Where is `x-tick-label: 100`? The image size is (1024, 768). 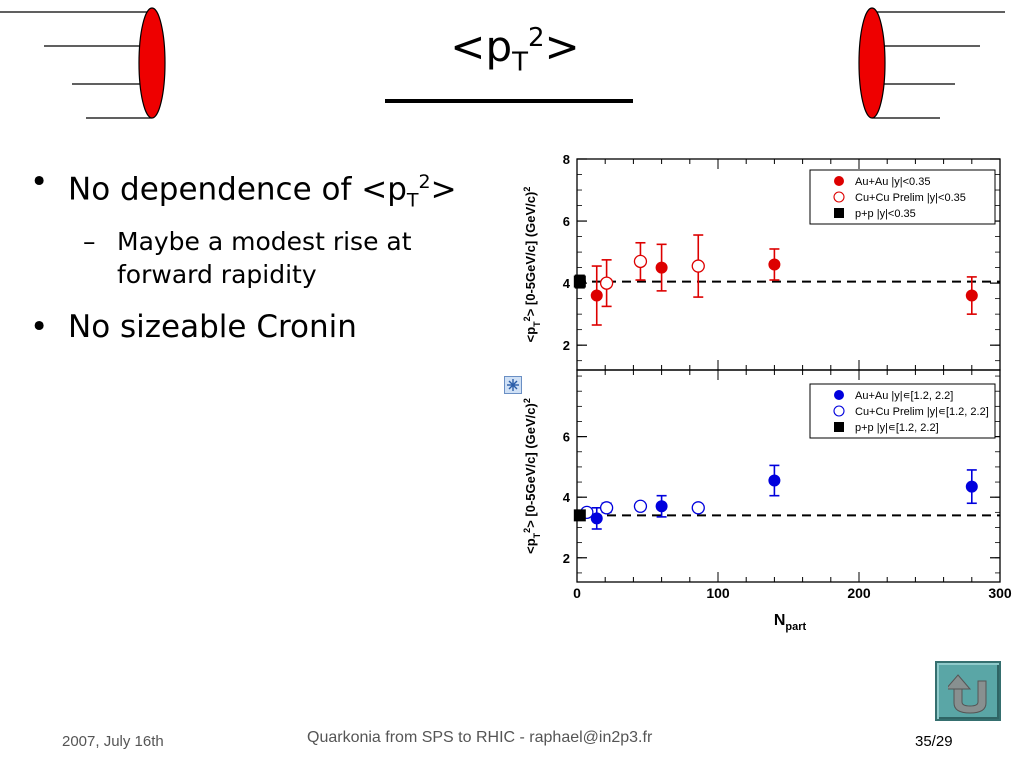 x-tick-label: 100 is located at coordinates (718, 593).